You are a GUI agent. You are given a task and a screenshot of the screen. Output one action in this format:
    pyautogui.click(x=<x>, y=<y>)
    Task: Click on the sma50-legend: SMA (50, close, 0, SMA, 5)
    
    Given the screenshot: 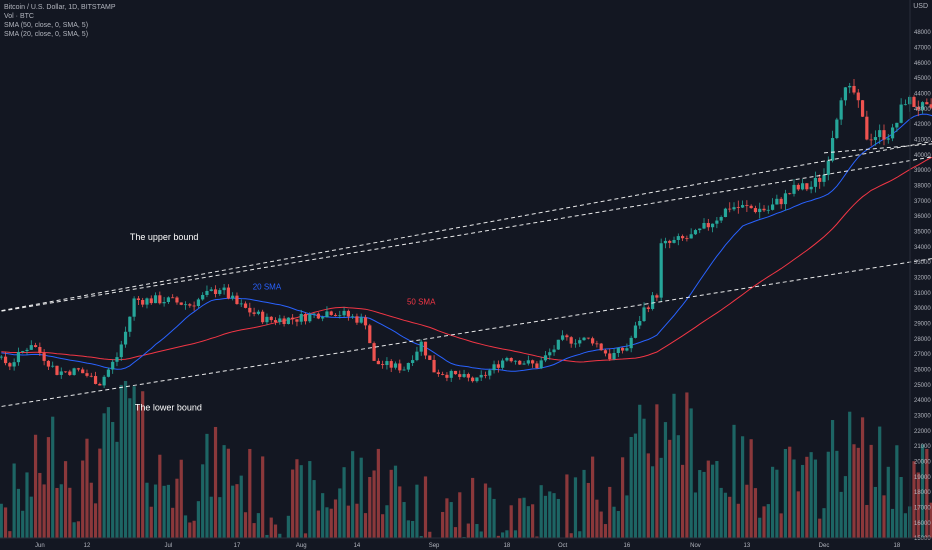 What is the action you would take?
    pyautogui.click(x=46, y=25)
    